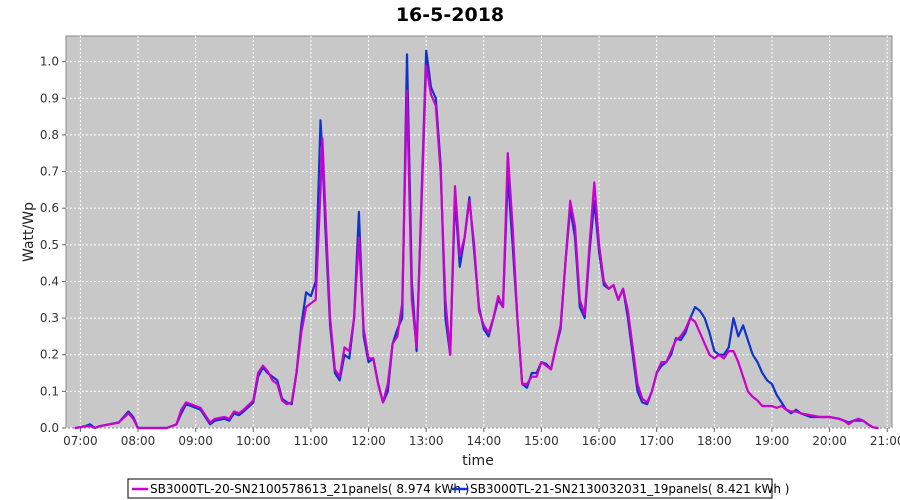 Image resolution: width=900 pixels, height=500 pixels. What do you see at coordinates (195, 441) in the screenshot?
I see `x-tick-label: 09:00` at bounding box center [195, 441].